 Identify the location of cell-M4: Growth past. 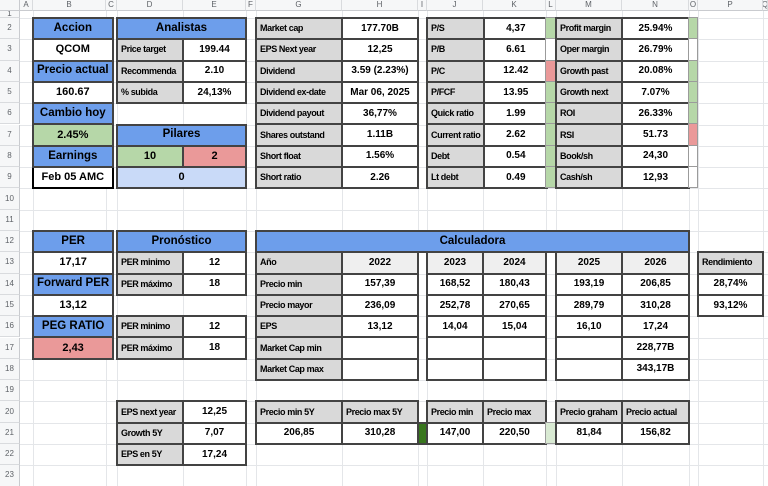
(589, 71).